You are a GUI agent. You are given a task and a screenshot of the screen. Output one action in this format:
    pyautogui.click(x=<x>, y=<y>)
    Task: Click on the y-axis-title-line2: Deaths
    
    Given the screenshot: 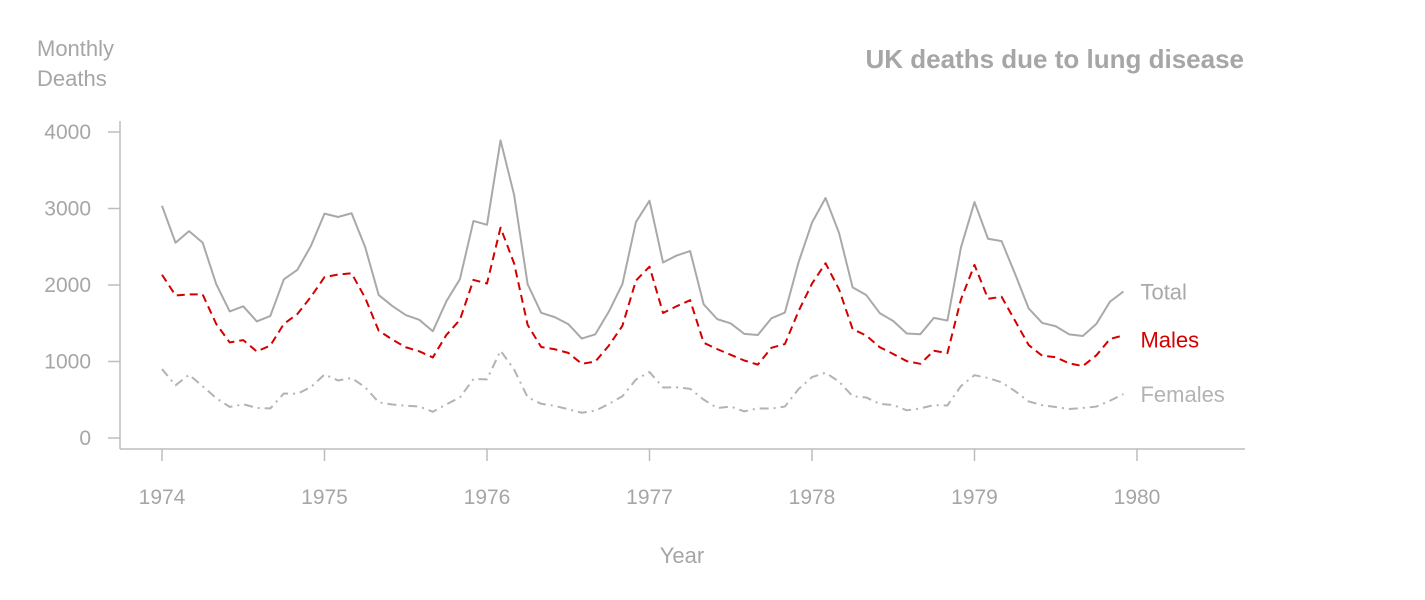 What is the action you would take?
    pyautogui.click(x=72, y=78)
    